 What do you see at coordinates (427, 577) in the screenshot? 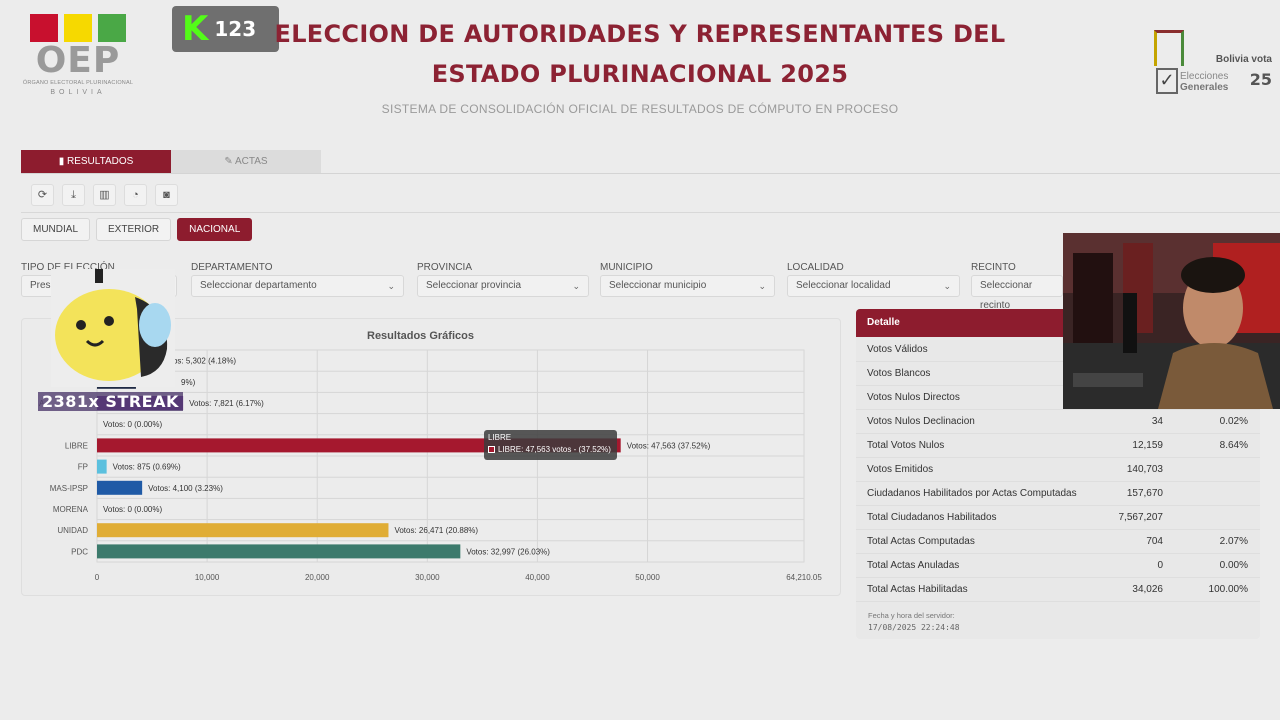
I see `x-tick-label: 30,000` at bounding box center [427, 577].